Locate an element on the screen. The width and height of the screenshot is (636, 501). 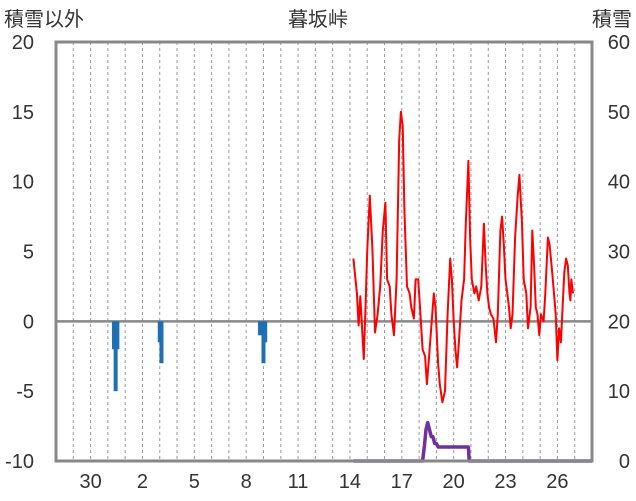
x-tick-label: 17 is located at coordinates (402, 482).